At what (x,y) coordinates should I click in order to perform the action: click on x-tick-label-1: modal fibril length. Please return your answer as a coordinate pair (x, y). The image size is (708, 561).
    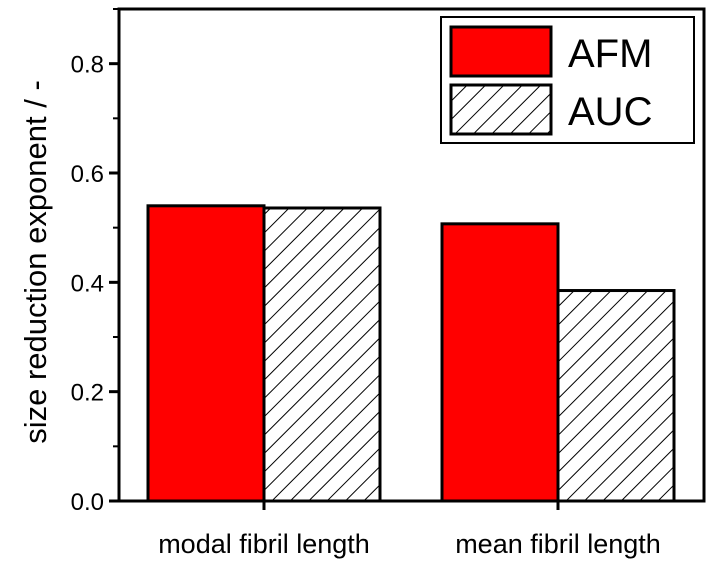
    Looking at the image, I should click on (264, 544).